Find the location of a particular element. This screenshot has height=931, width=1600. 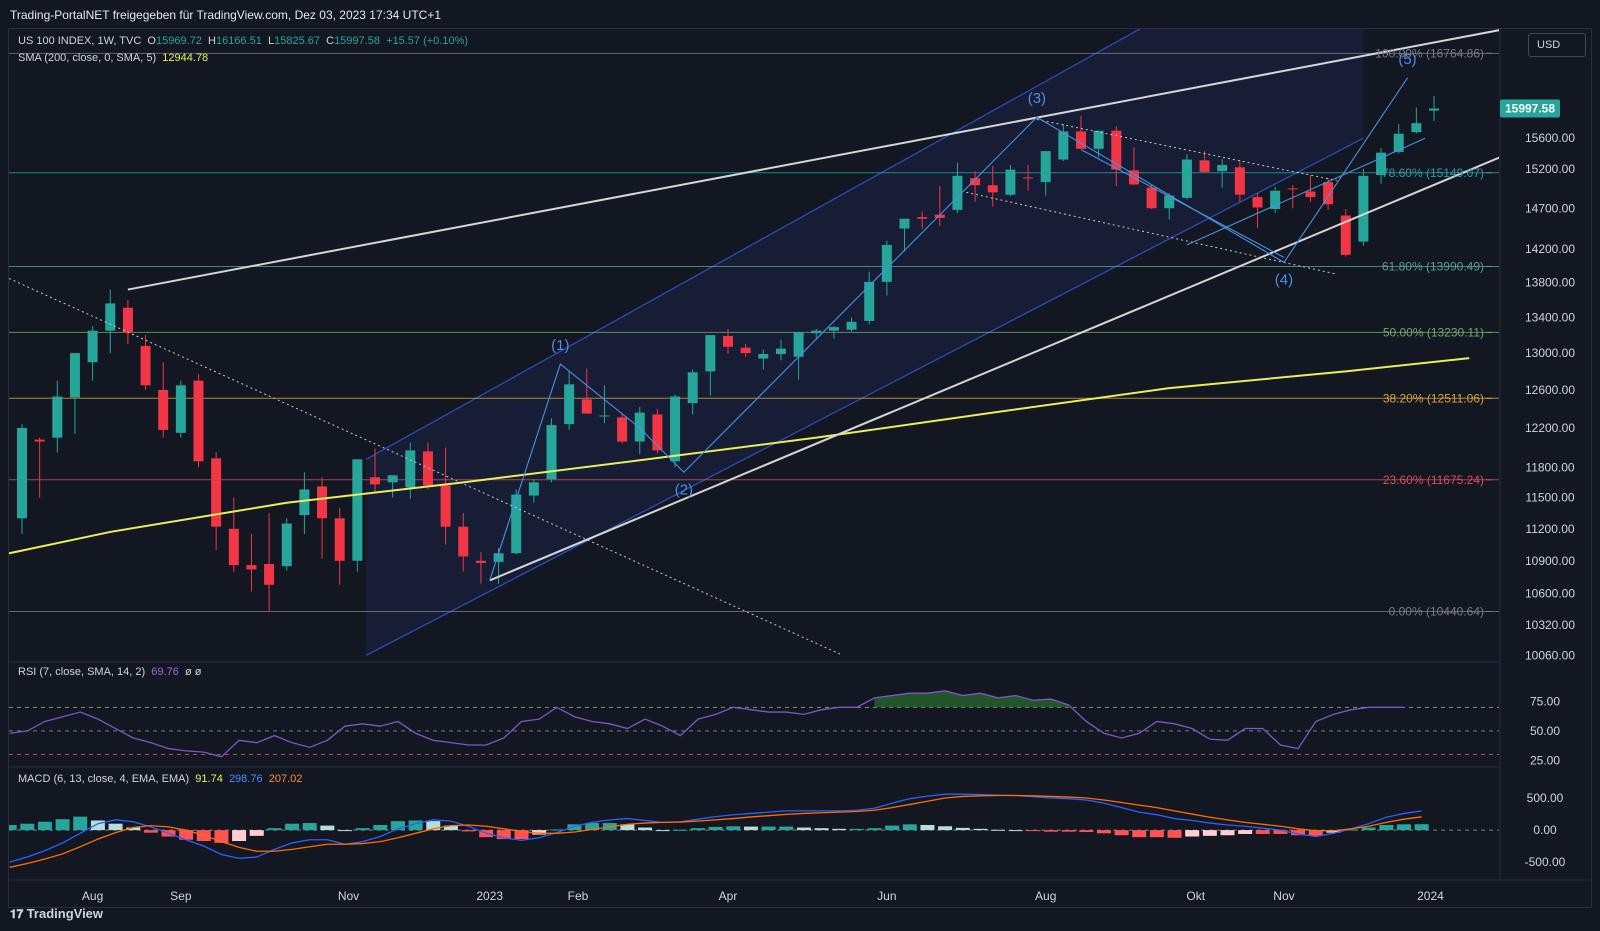

macd-tick-label: -500.00 is located at coordinates (1545, 862).